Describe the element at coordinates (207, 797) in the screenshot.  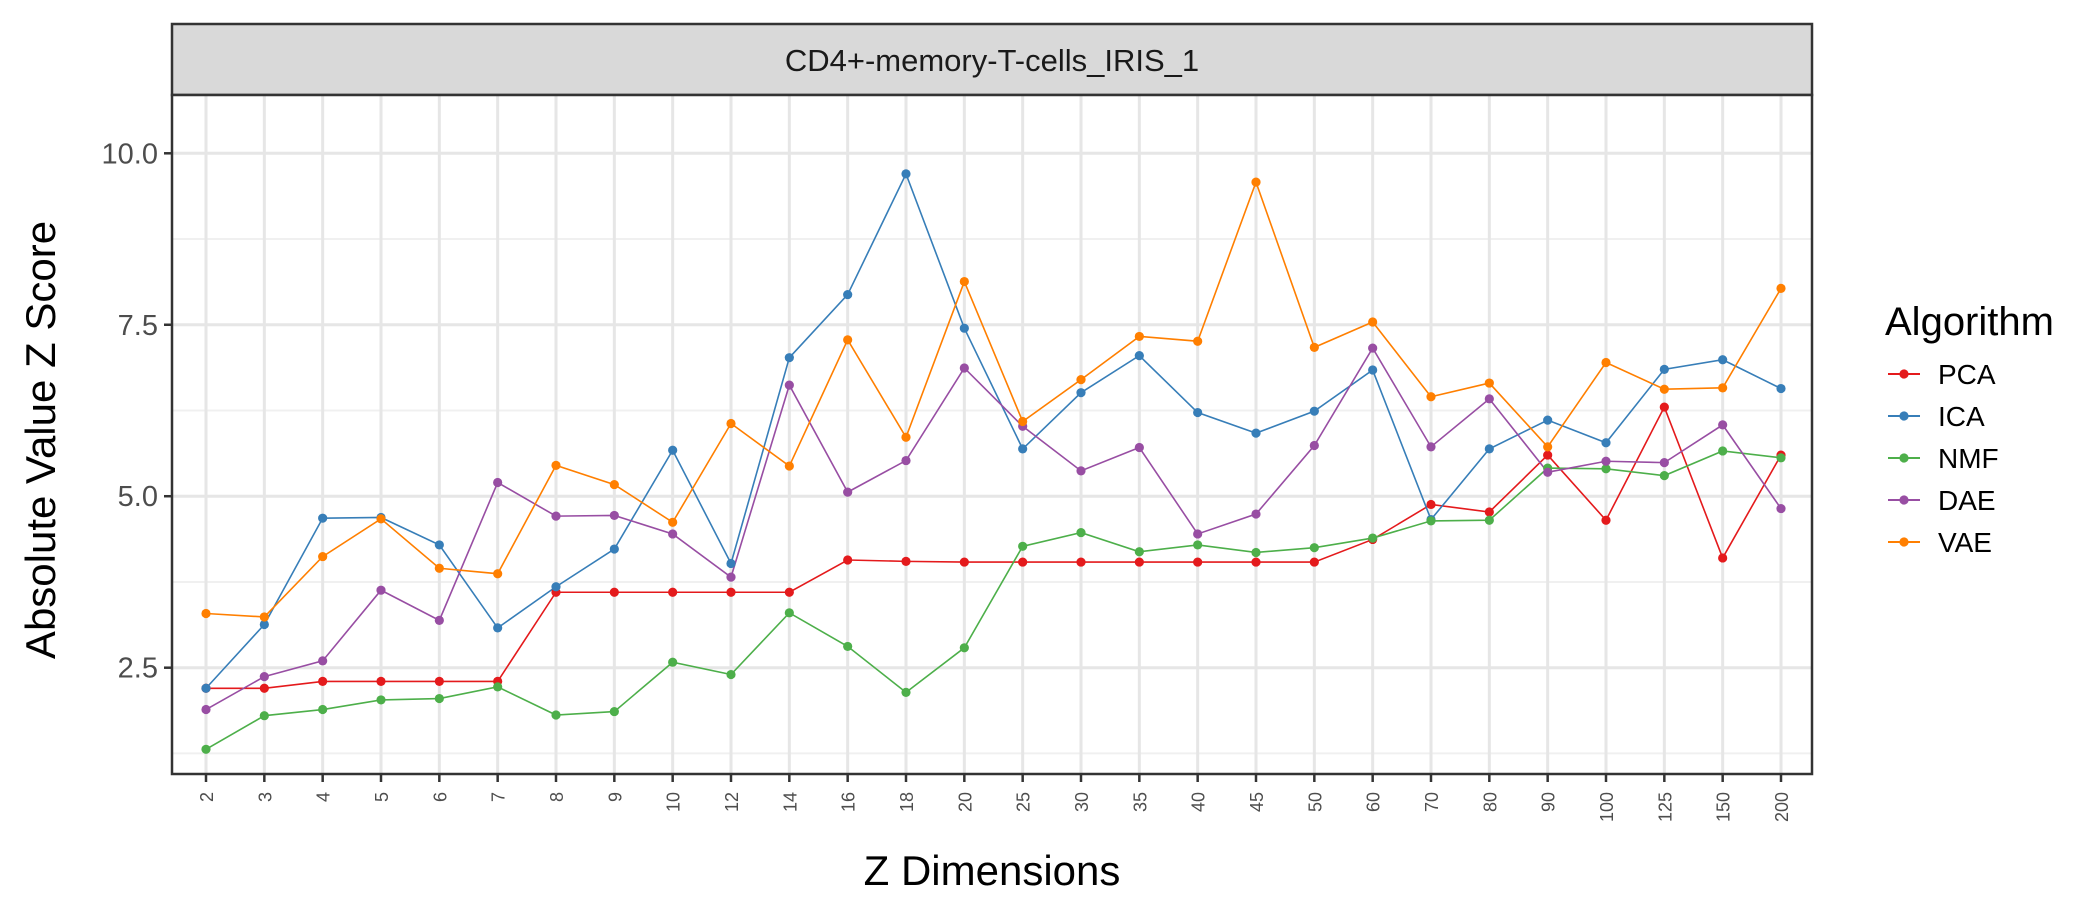
I see `x-tick-label: 2` at that location.